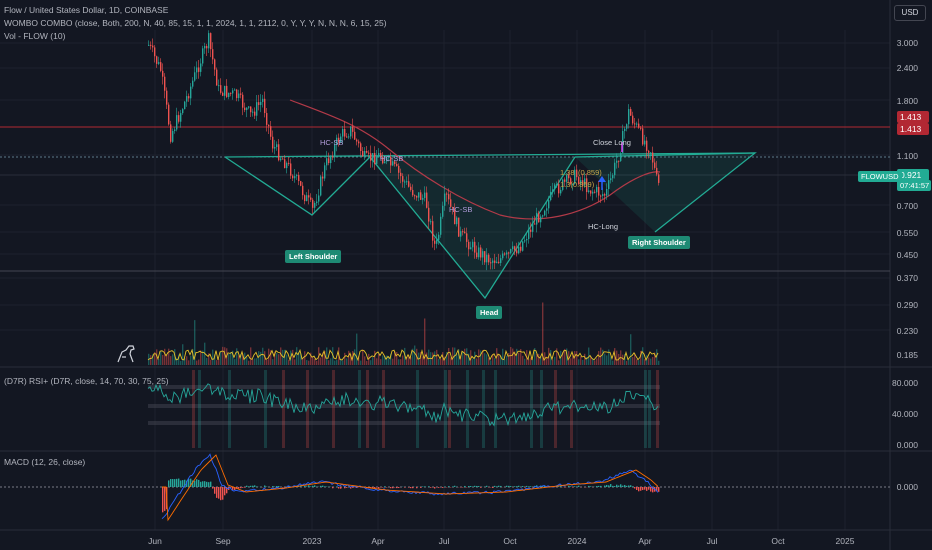  Describe the element at coordinates (567, 172) in the screenshot. I see `fib-label: 1.38` at that location.